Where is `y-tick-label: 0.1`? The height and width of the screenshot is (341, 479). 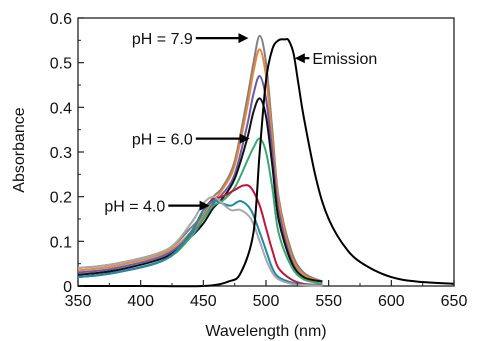 y-tick-label: 0.1 is located at coordinates (61, 242).